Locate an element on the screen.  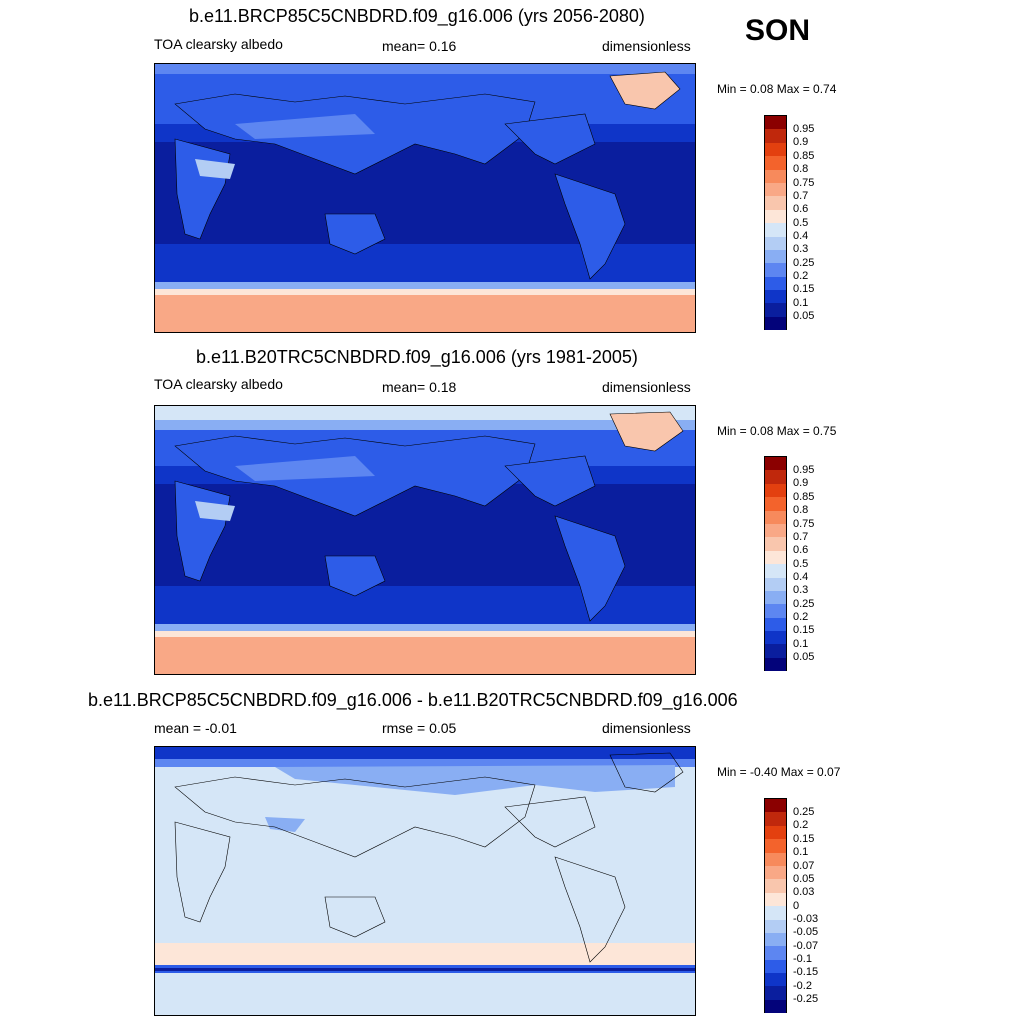
colorbar-tick-label: 0 is located at coordinates (796, 906).